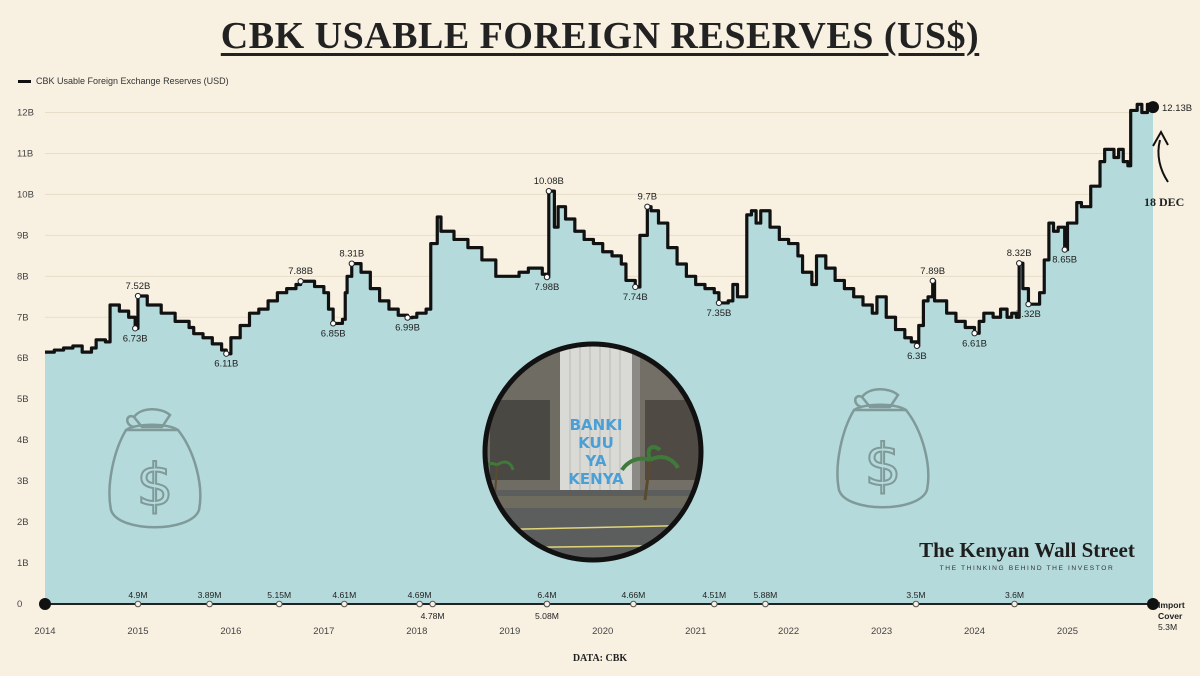  What do you see at coordinates (210, 595) in the screenshot?
I see `cover-label: 3.89M` at bounding box center [210, 595].